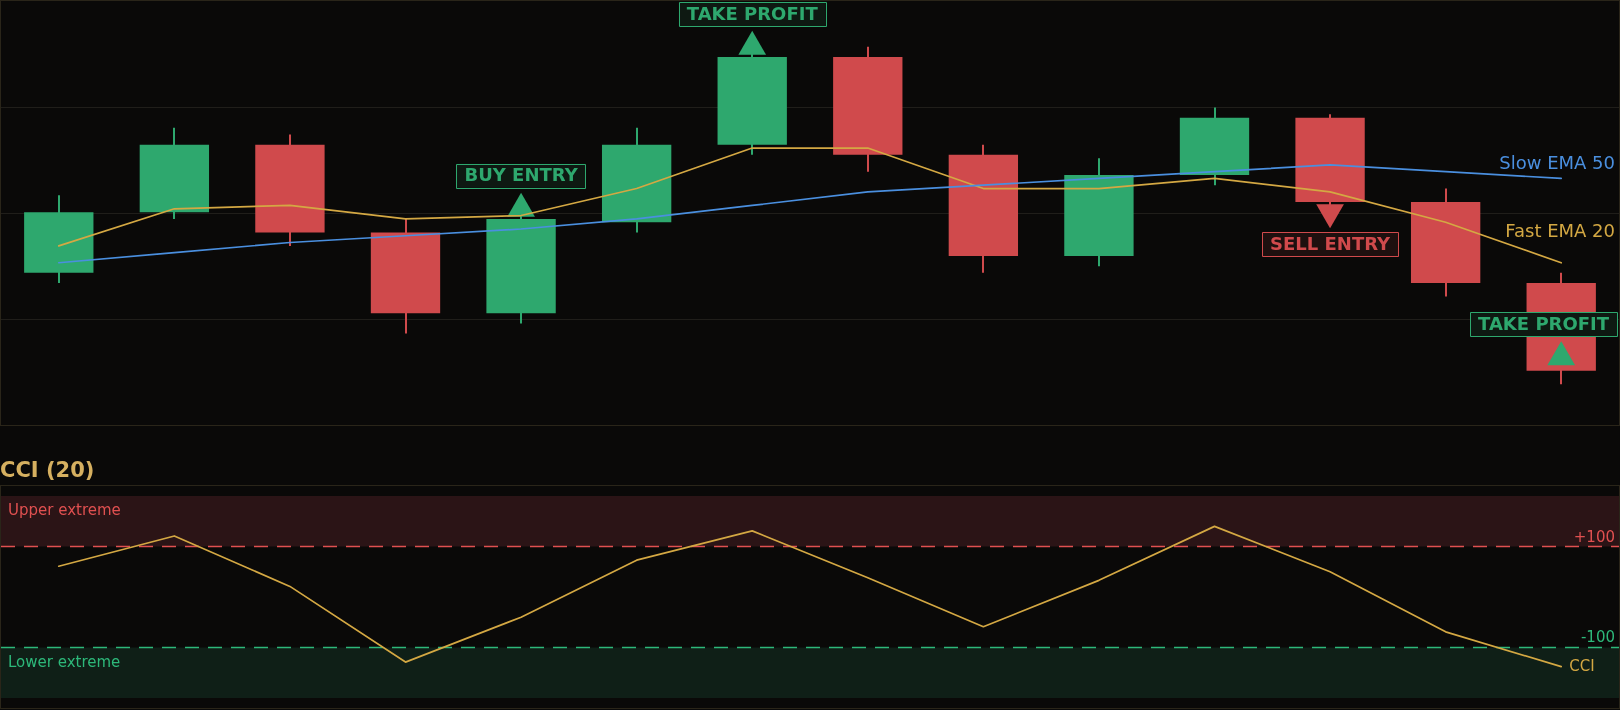 The image size is (1620, 710). I want to click on annotation: BUY ENTRY, so click(521, 175).